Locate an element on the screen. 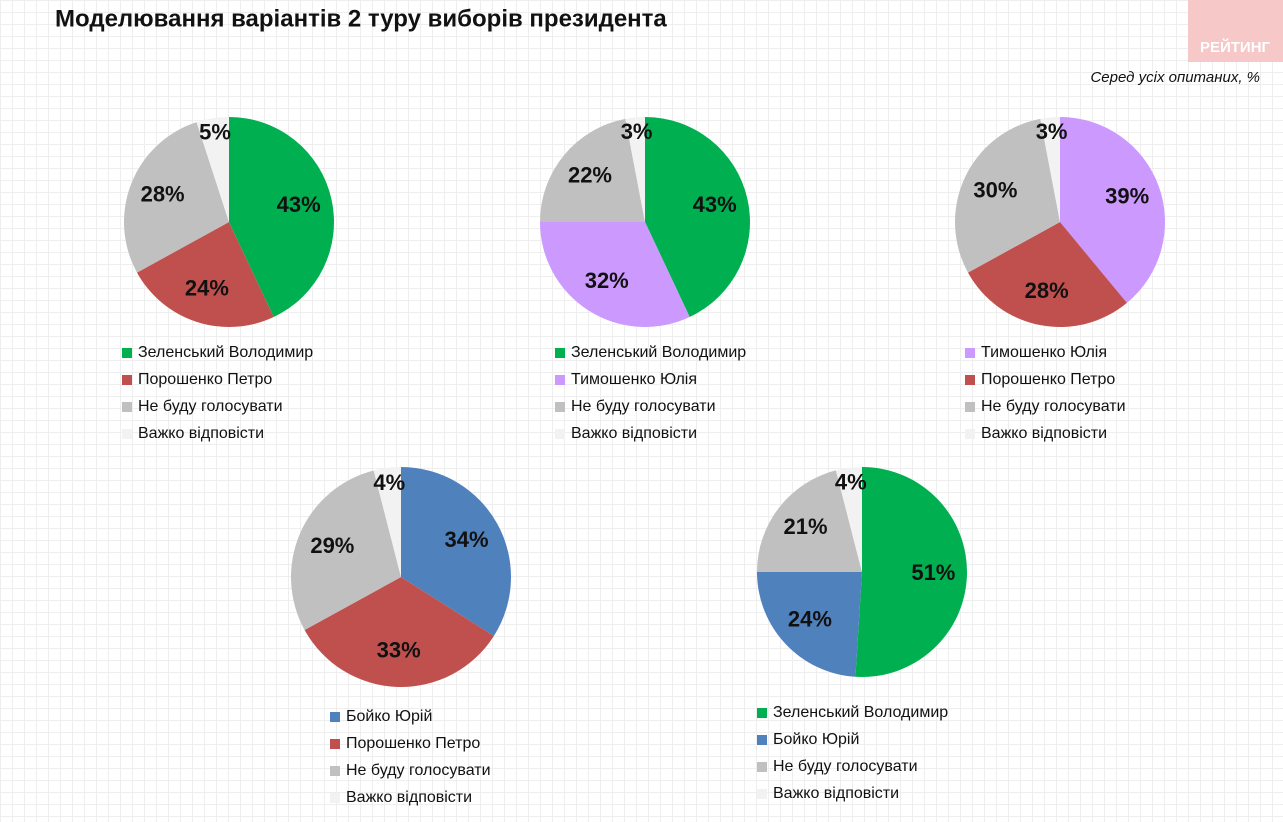 The width and height of the screenshot is (1283, 822). subtitle: Серед усіх опитаних, % is located at coordinates (1175, 77).